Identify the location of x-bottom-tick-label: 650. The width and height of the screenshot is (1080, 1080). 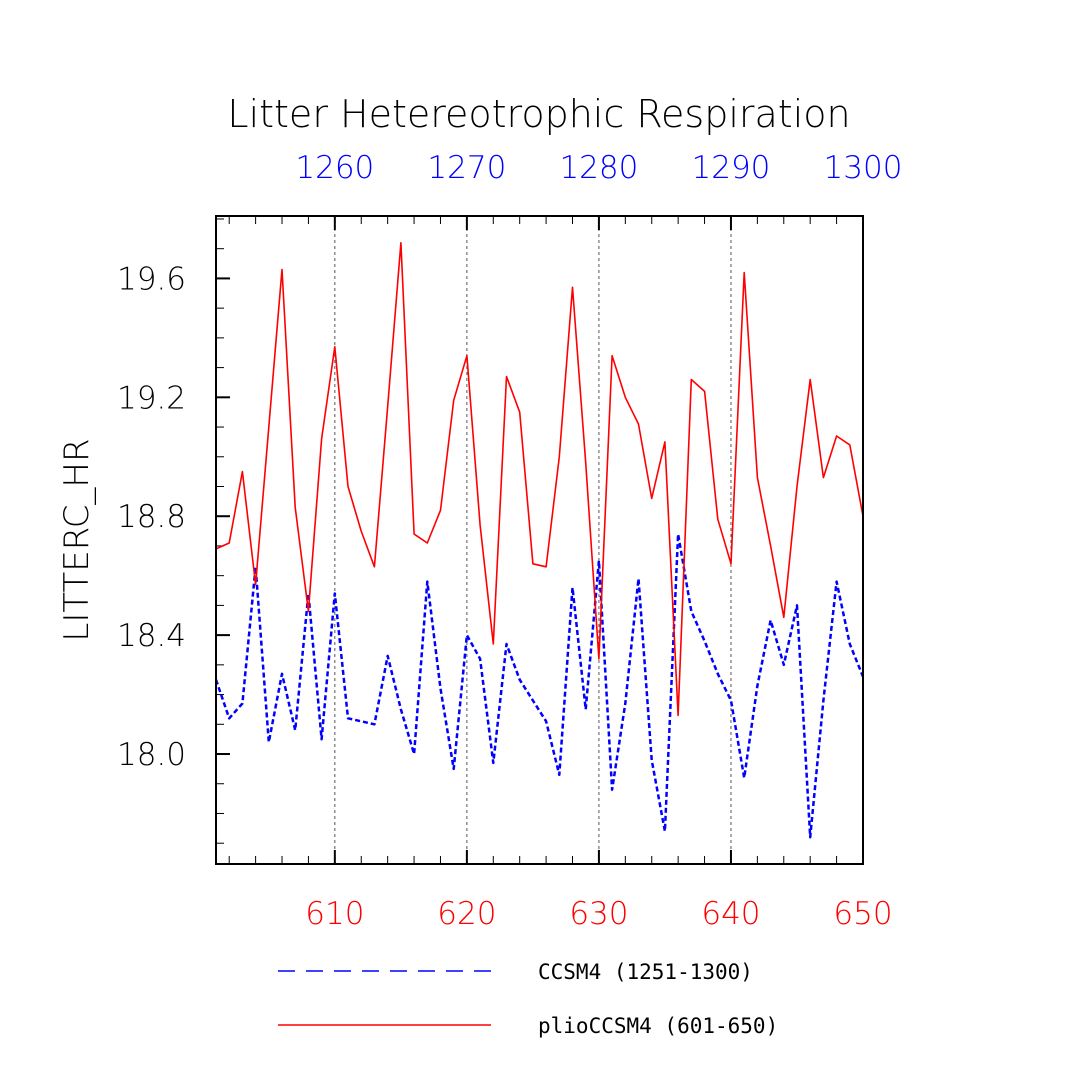
(862, 914).